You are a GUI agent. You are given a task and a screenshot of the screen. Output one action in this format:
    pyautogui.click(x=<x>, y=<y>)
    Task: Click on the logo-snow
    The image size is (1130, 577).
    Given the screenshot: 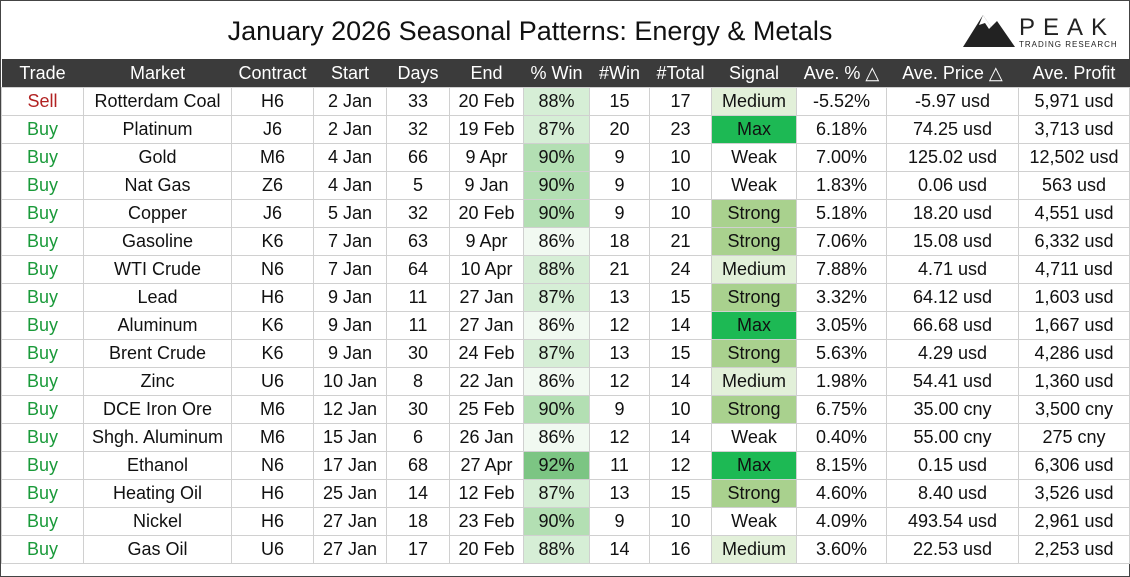 What is the action you would take?
    pyautogui.click(x=985, y=22)
    